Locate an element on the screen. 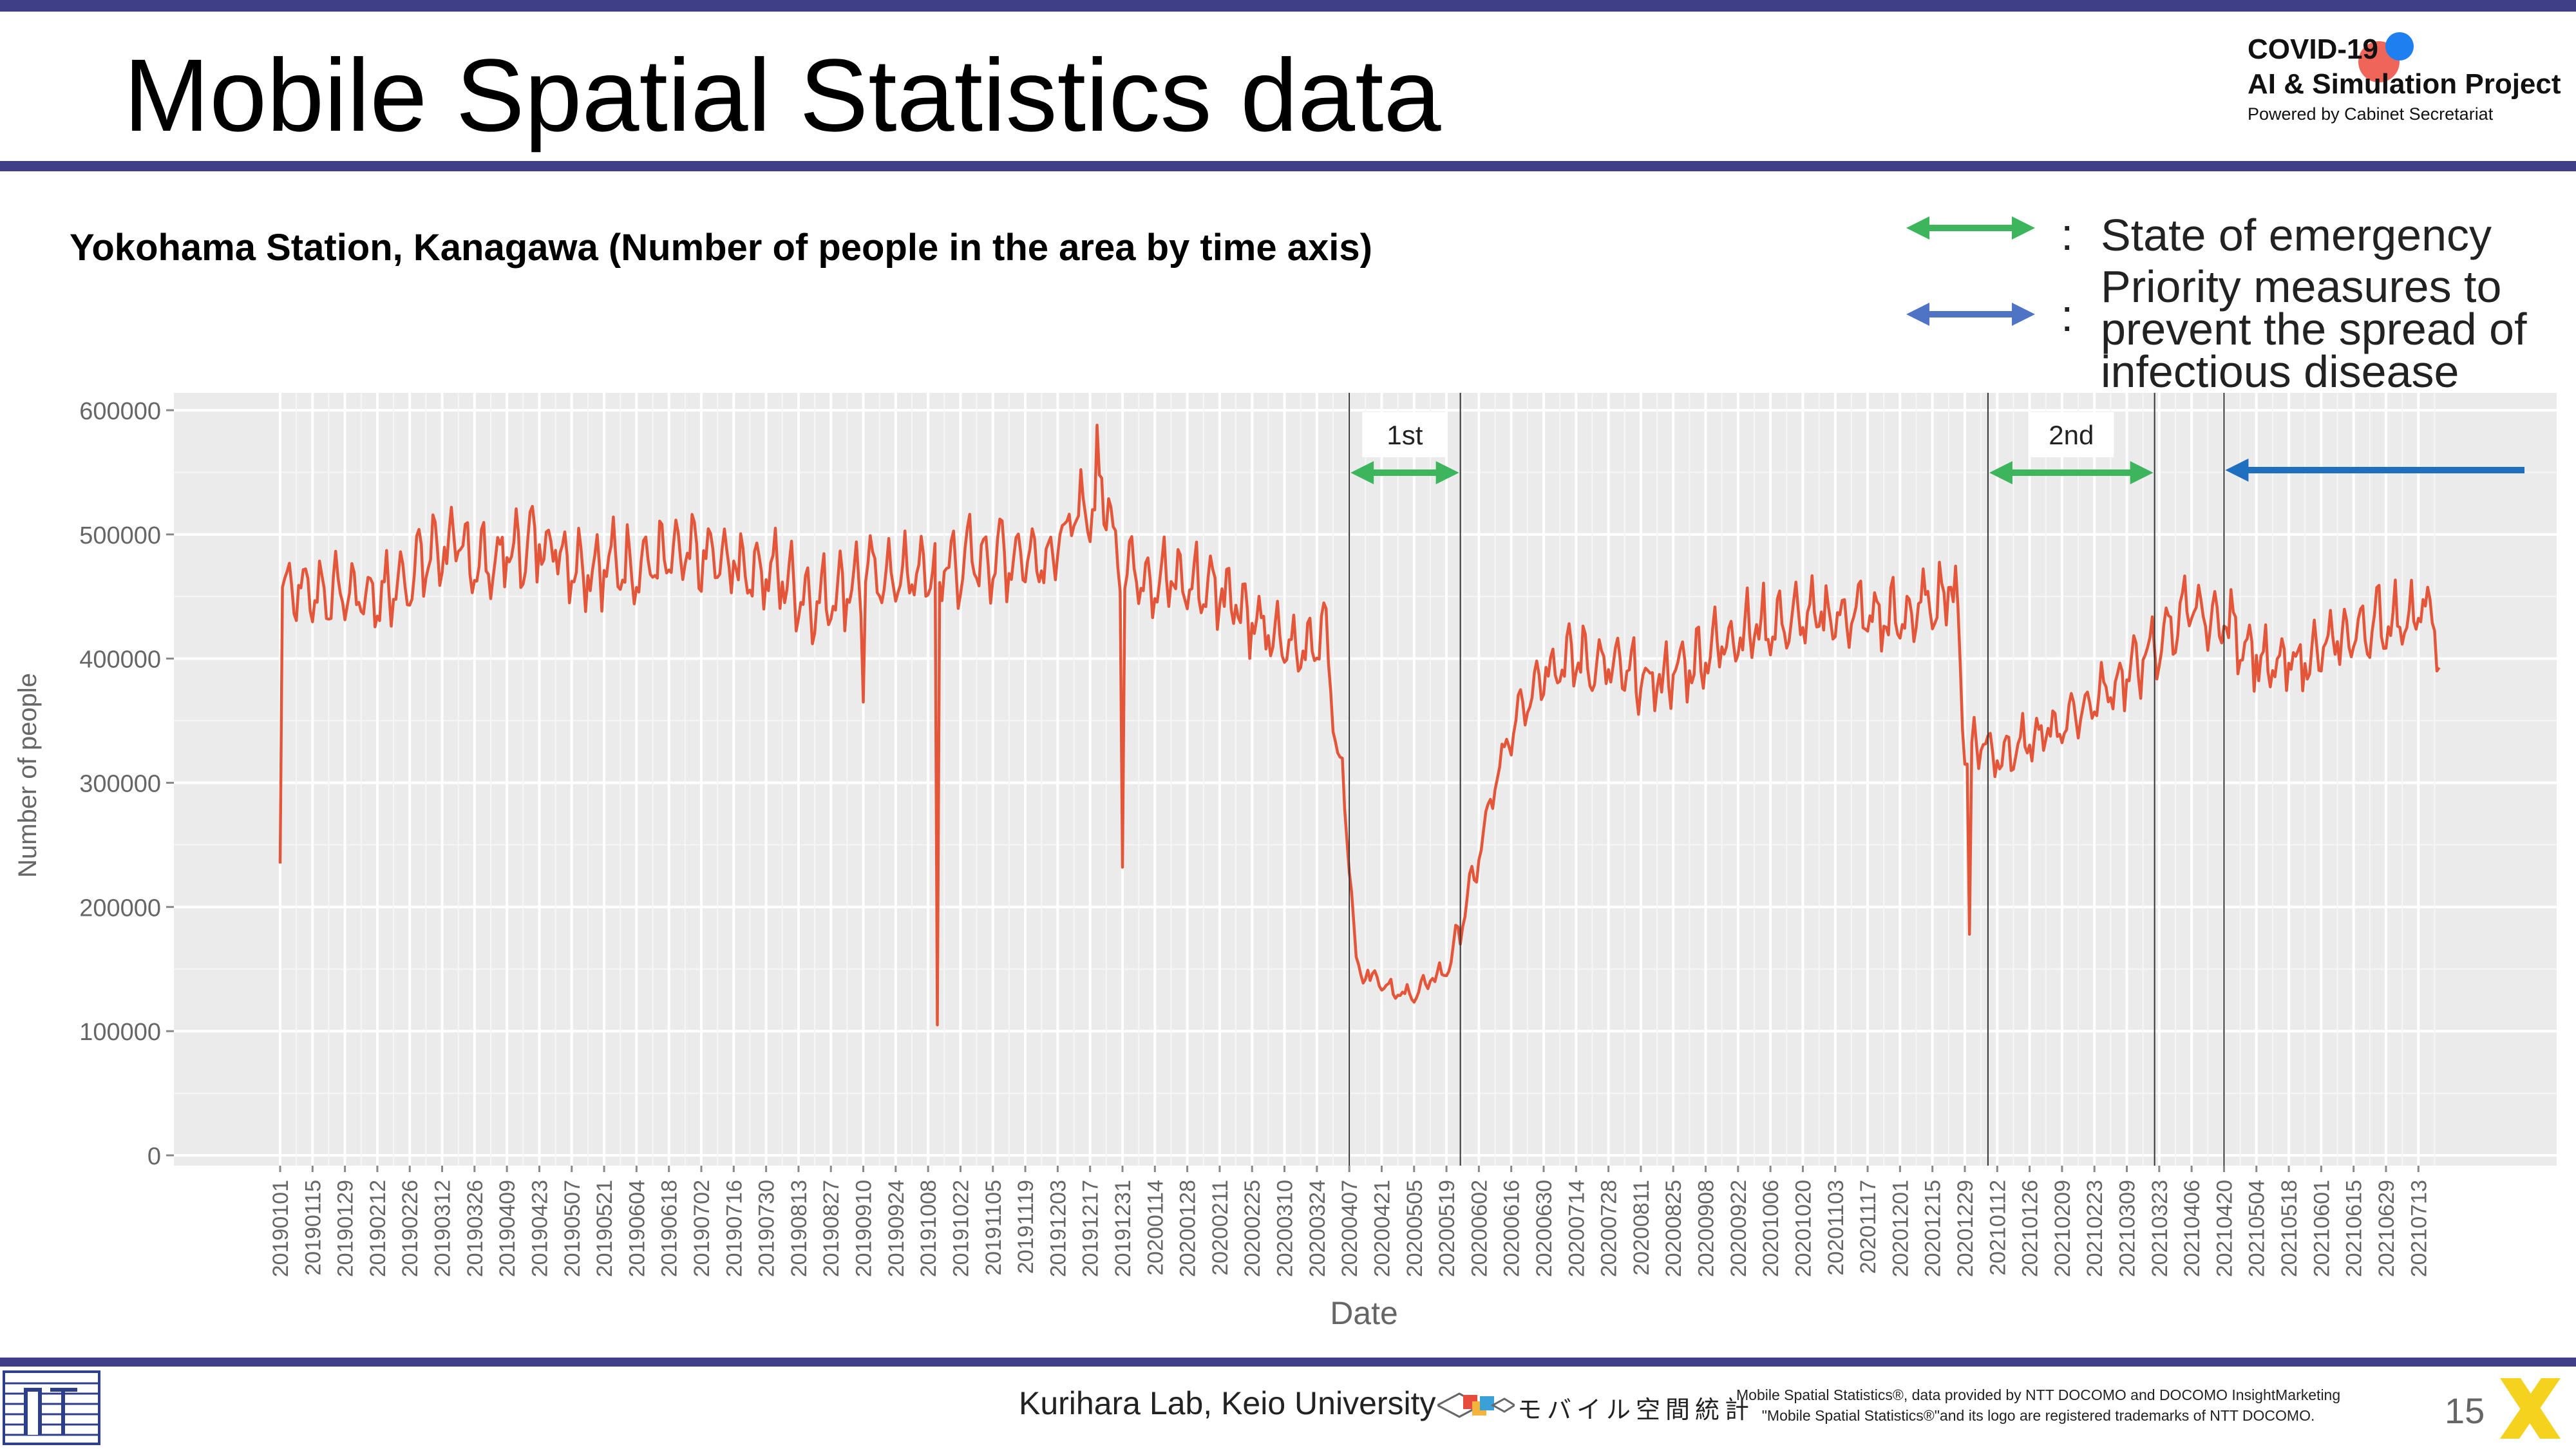  legend-text-priority-3: infectious disease is located at coordinates (2280, 371).